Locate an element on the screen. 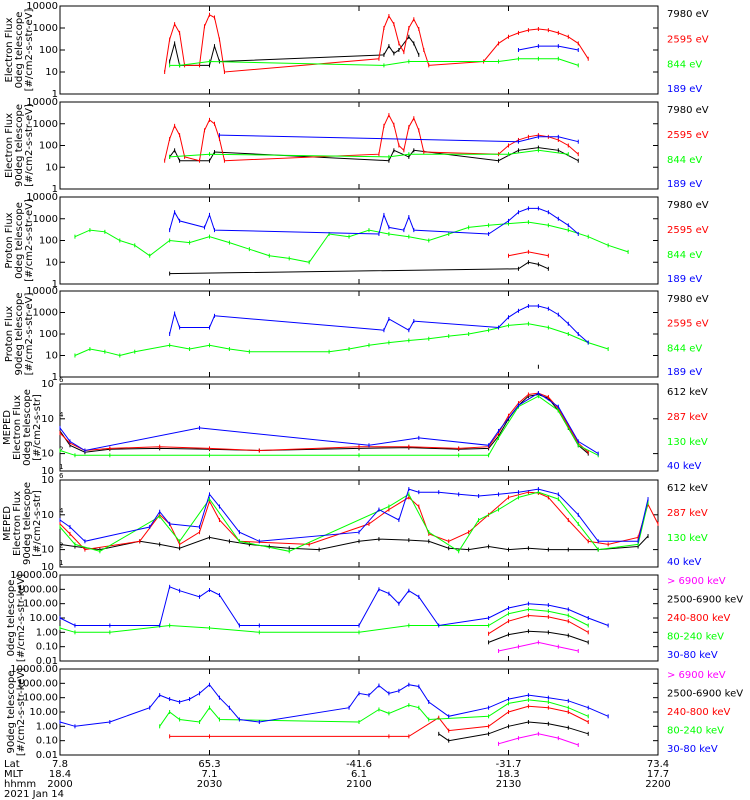 The height and width of the screenshot is (800, 750). y-tick-exponent: 1 is located at coordinates (61, 467).